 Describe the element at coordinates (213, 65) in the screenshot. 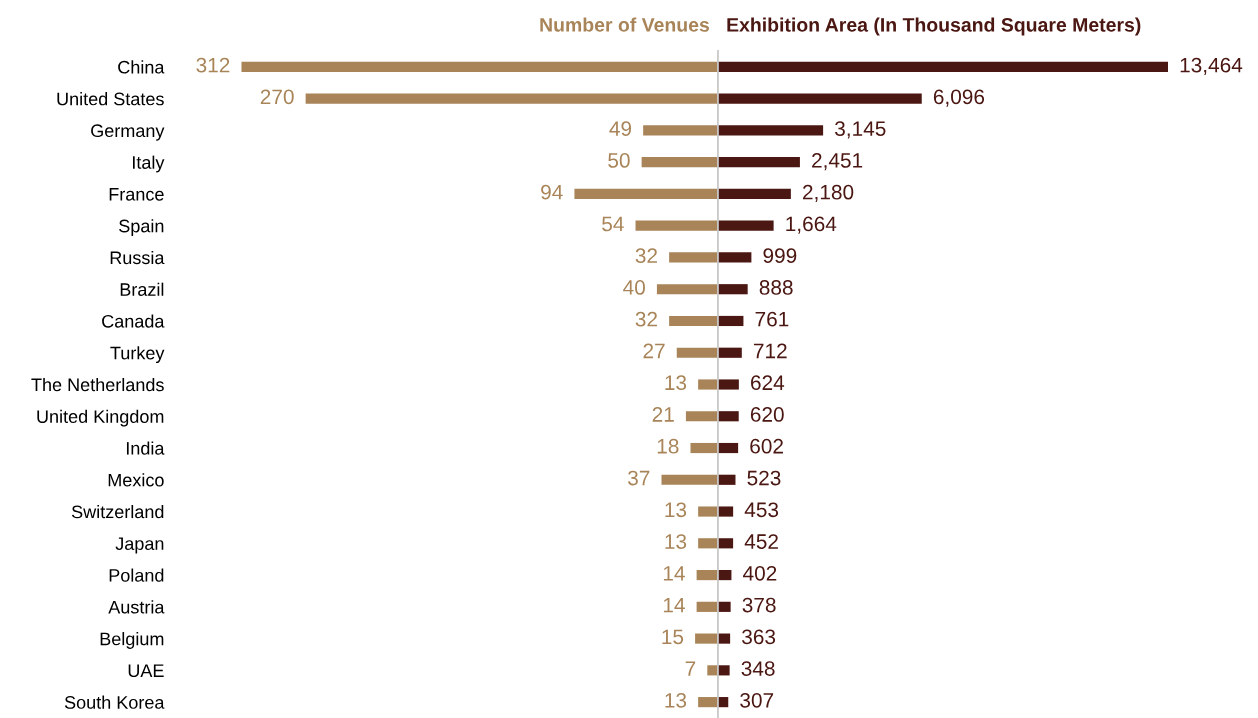

I see `data-label: 312` at that location.